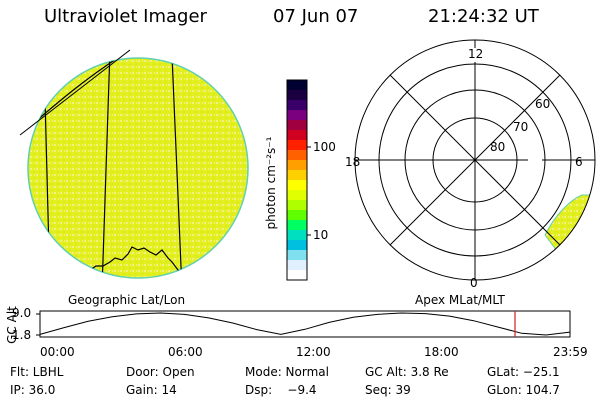  I want to click on colorbar-tick-10: 10, so click(321, 235).